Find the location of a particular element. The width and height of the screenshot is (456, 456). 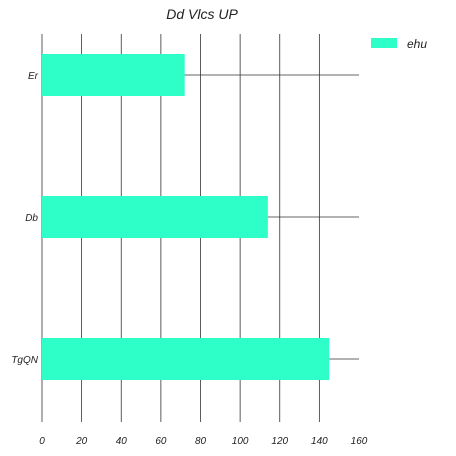

x-tick-label: 120 is located at coordinates (279, 441).